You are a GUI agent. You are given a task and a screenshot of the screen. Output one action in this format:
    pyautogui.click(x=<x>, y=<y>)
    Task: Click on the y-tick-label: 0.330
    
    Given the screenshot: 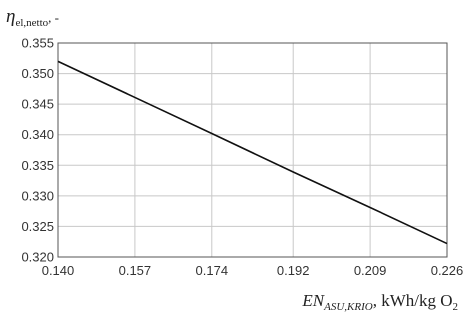 What is the action you would take?
    pyautogui.click(x=37, y=195)
    